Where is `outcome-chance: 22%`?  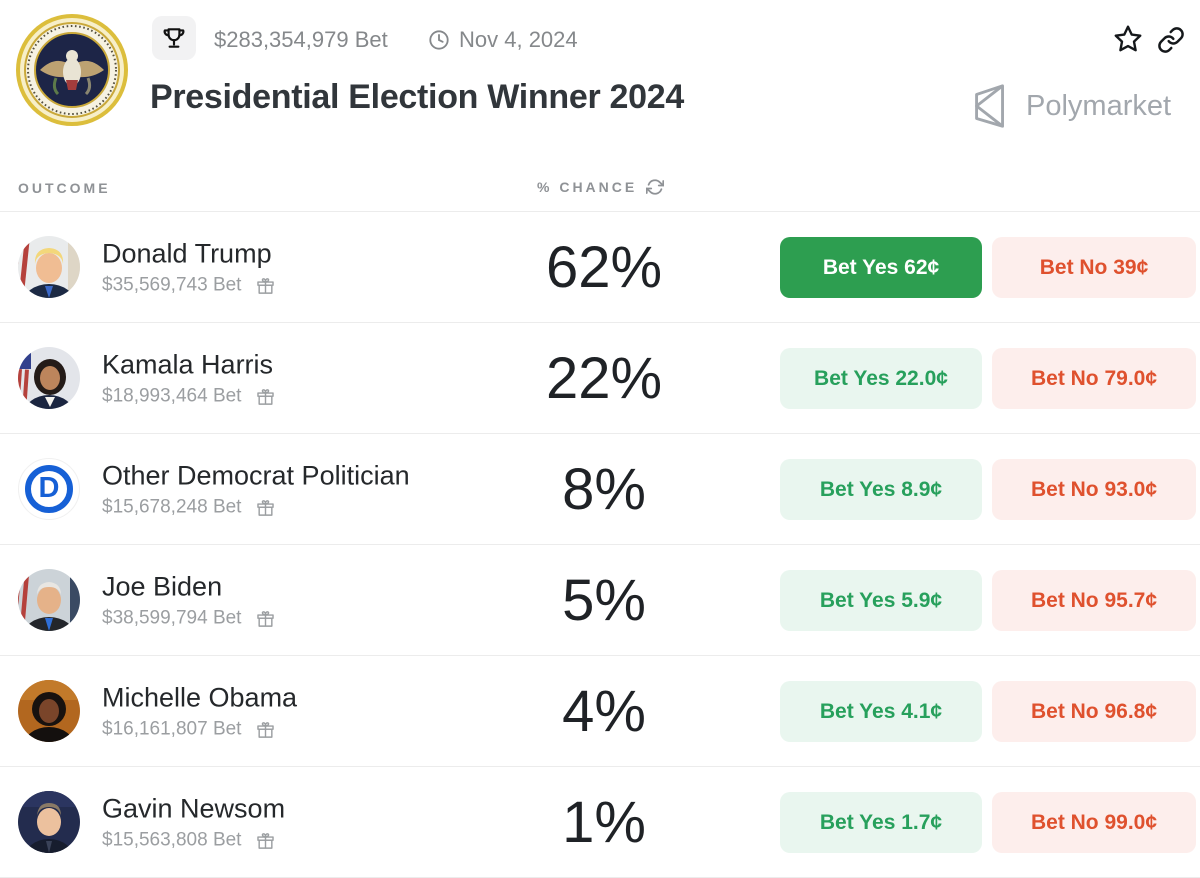
outcome-chance: 22% is located at coordinates (604, 378).